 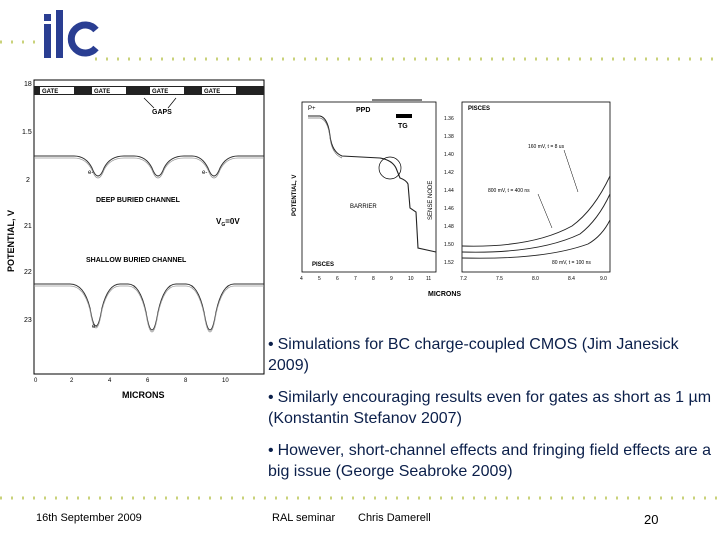 What do you see at coordinates (204, 173) in the screenshot?
I see `electron-label-2: e-` at bounding box center [204, 173].